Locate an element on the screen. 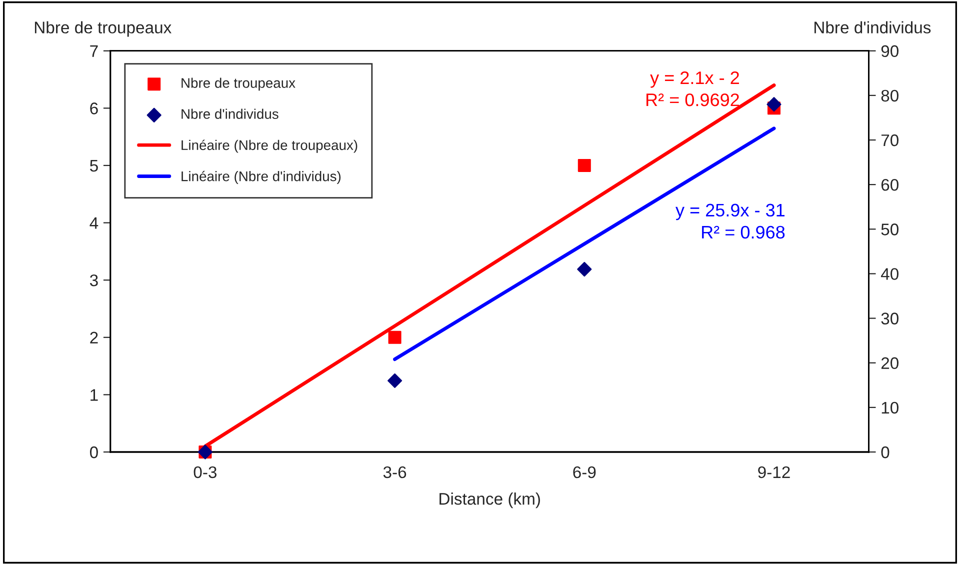 This screenshot has height=565, width=960. y2-tick-label: 60 is located at coordinates (889, 184).